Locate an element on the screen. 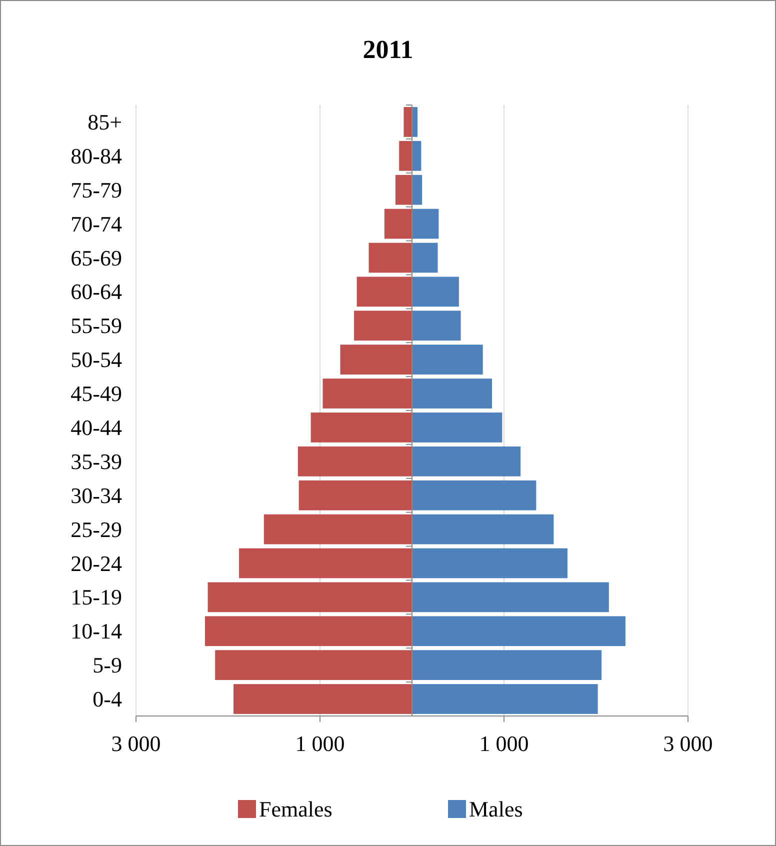 The width and height of the screenshot is (776, 846). legend-label: Females is located at coordinates (295, 809).